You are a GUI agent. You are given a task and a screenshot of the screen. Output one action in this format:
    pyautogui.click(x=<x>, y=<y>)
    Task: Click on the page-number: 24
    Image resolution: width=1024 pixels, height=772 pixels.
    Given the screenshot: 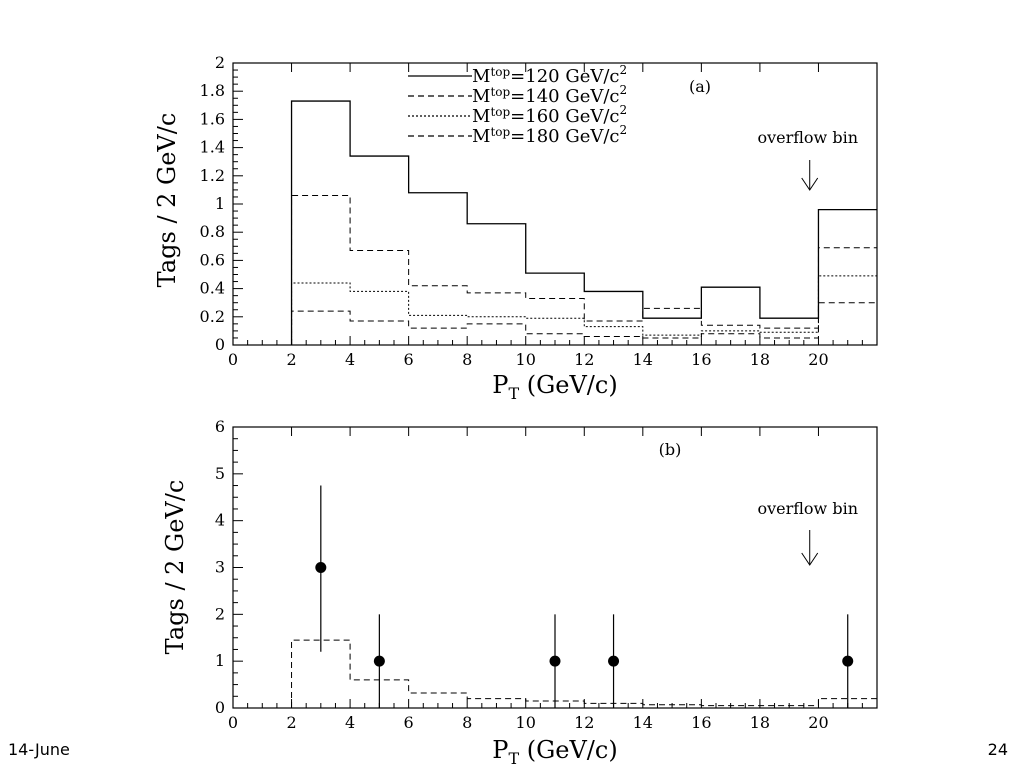 What is the action you would take?
    pyautogui.click(x=997, y=749)
    